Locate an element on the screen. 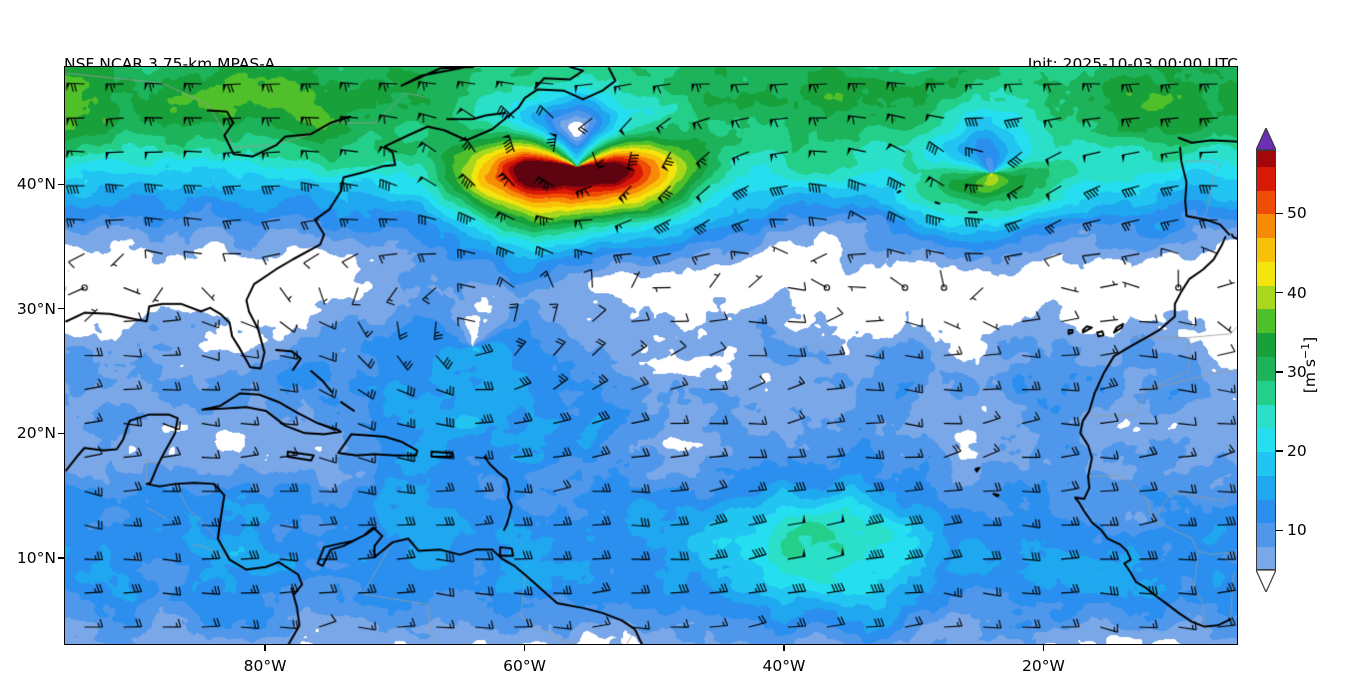 The height and width of the screenshot is (692, 1353). colorbar-axis-label: [m s−1] is located at coordinates (1309, 365).